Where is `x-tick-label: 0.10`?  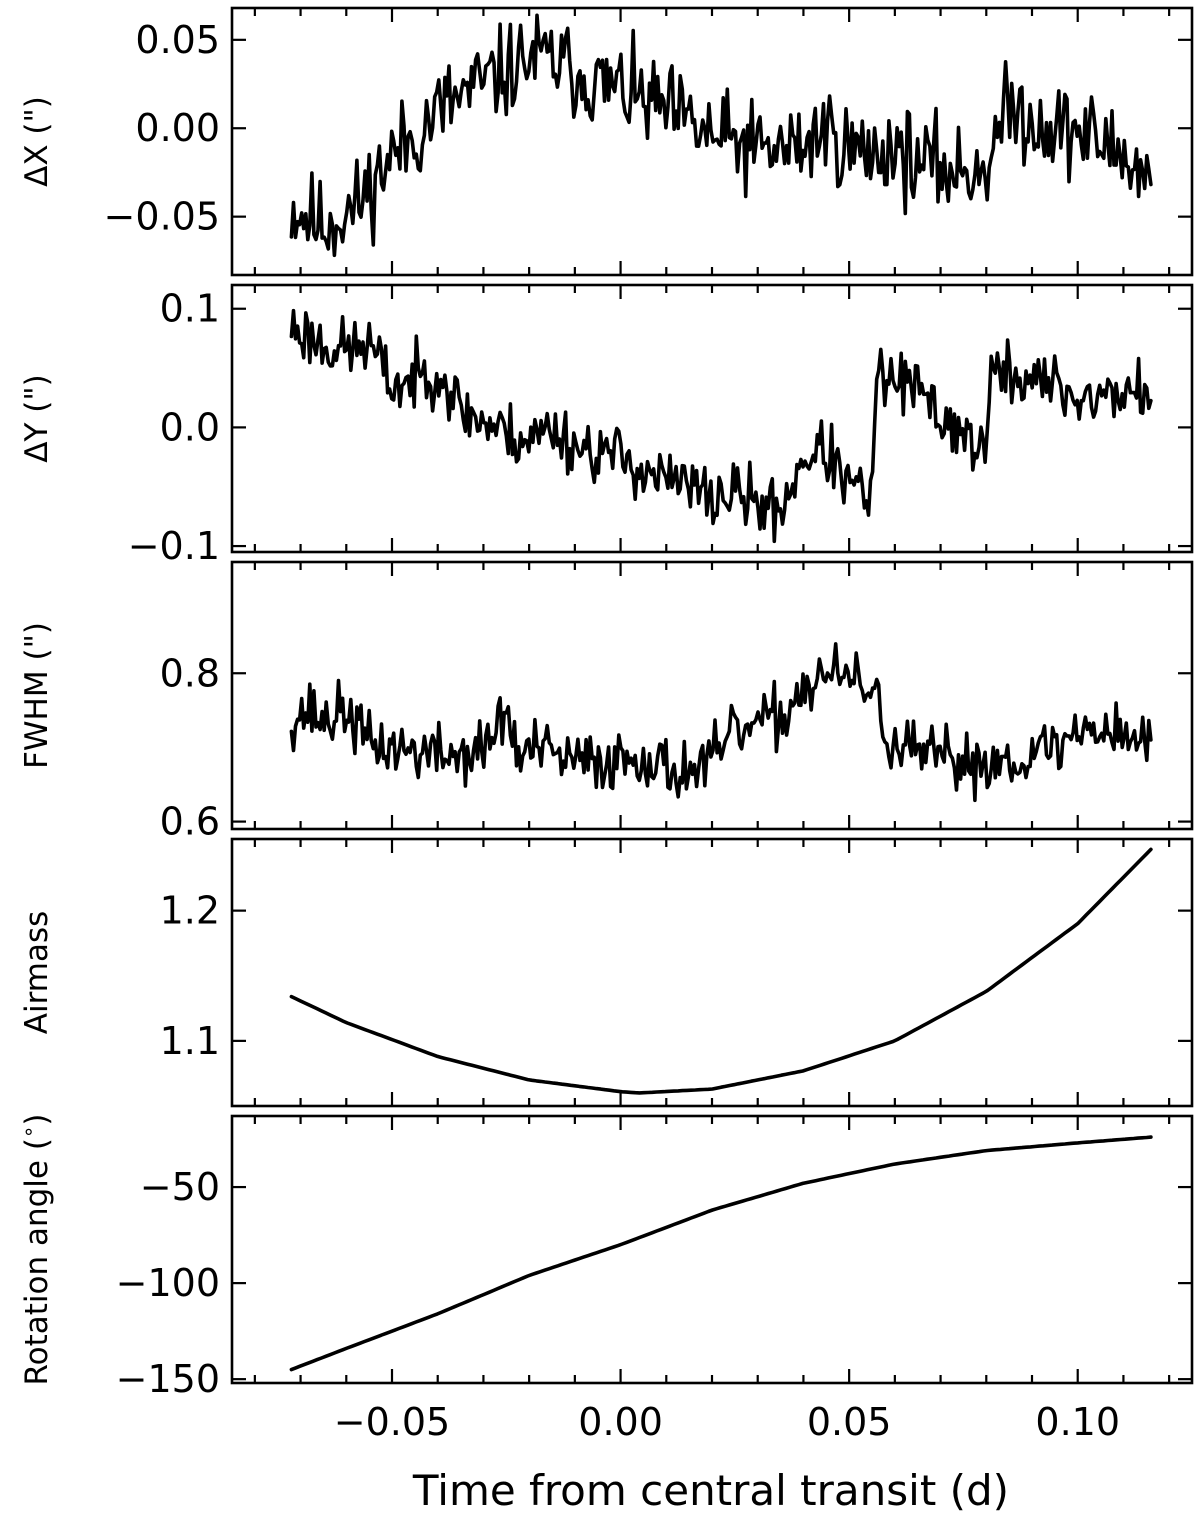
x-tick-label: 0.10 is located at coordinates (1077, 1422).